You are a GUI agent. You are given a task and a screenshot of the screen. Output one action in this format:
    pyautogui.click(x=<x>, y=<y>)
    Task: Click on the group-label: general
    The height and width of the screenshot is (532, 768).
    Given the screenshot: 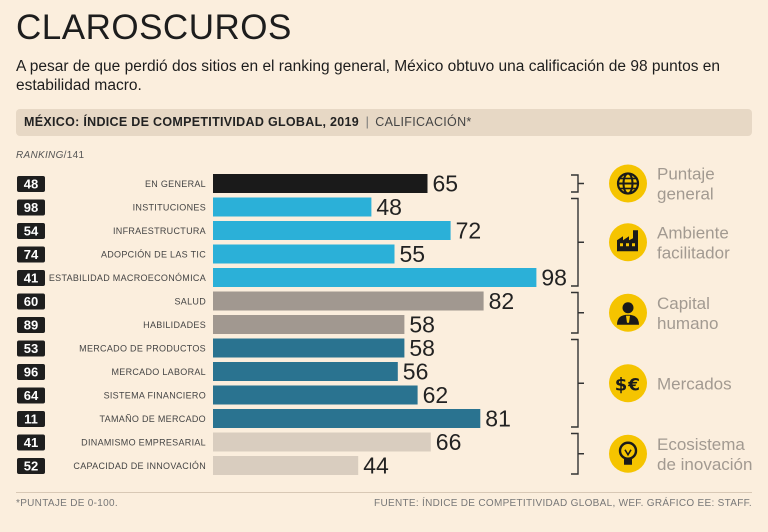 What is the action you would take?
    pyautogui.click(x=685, y=194)
    